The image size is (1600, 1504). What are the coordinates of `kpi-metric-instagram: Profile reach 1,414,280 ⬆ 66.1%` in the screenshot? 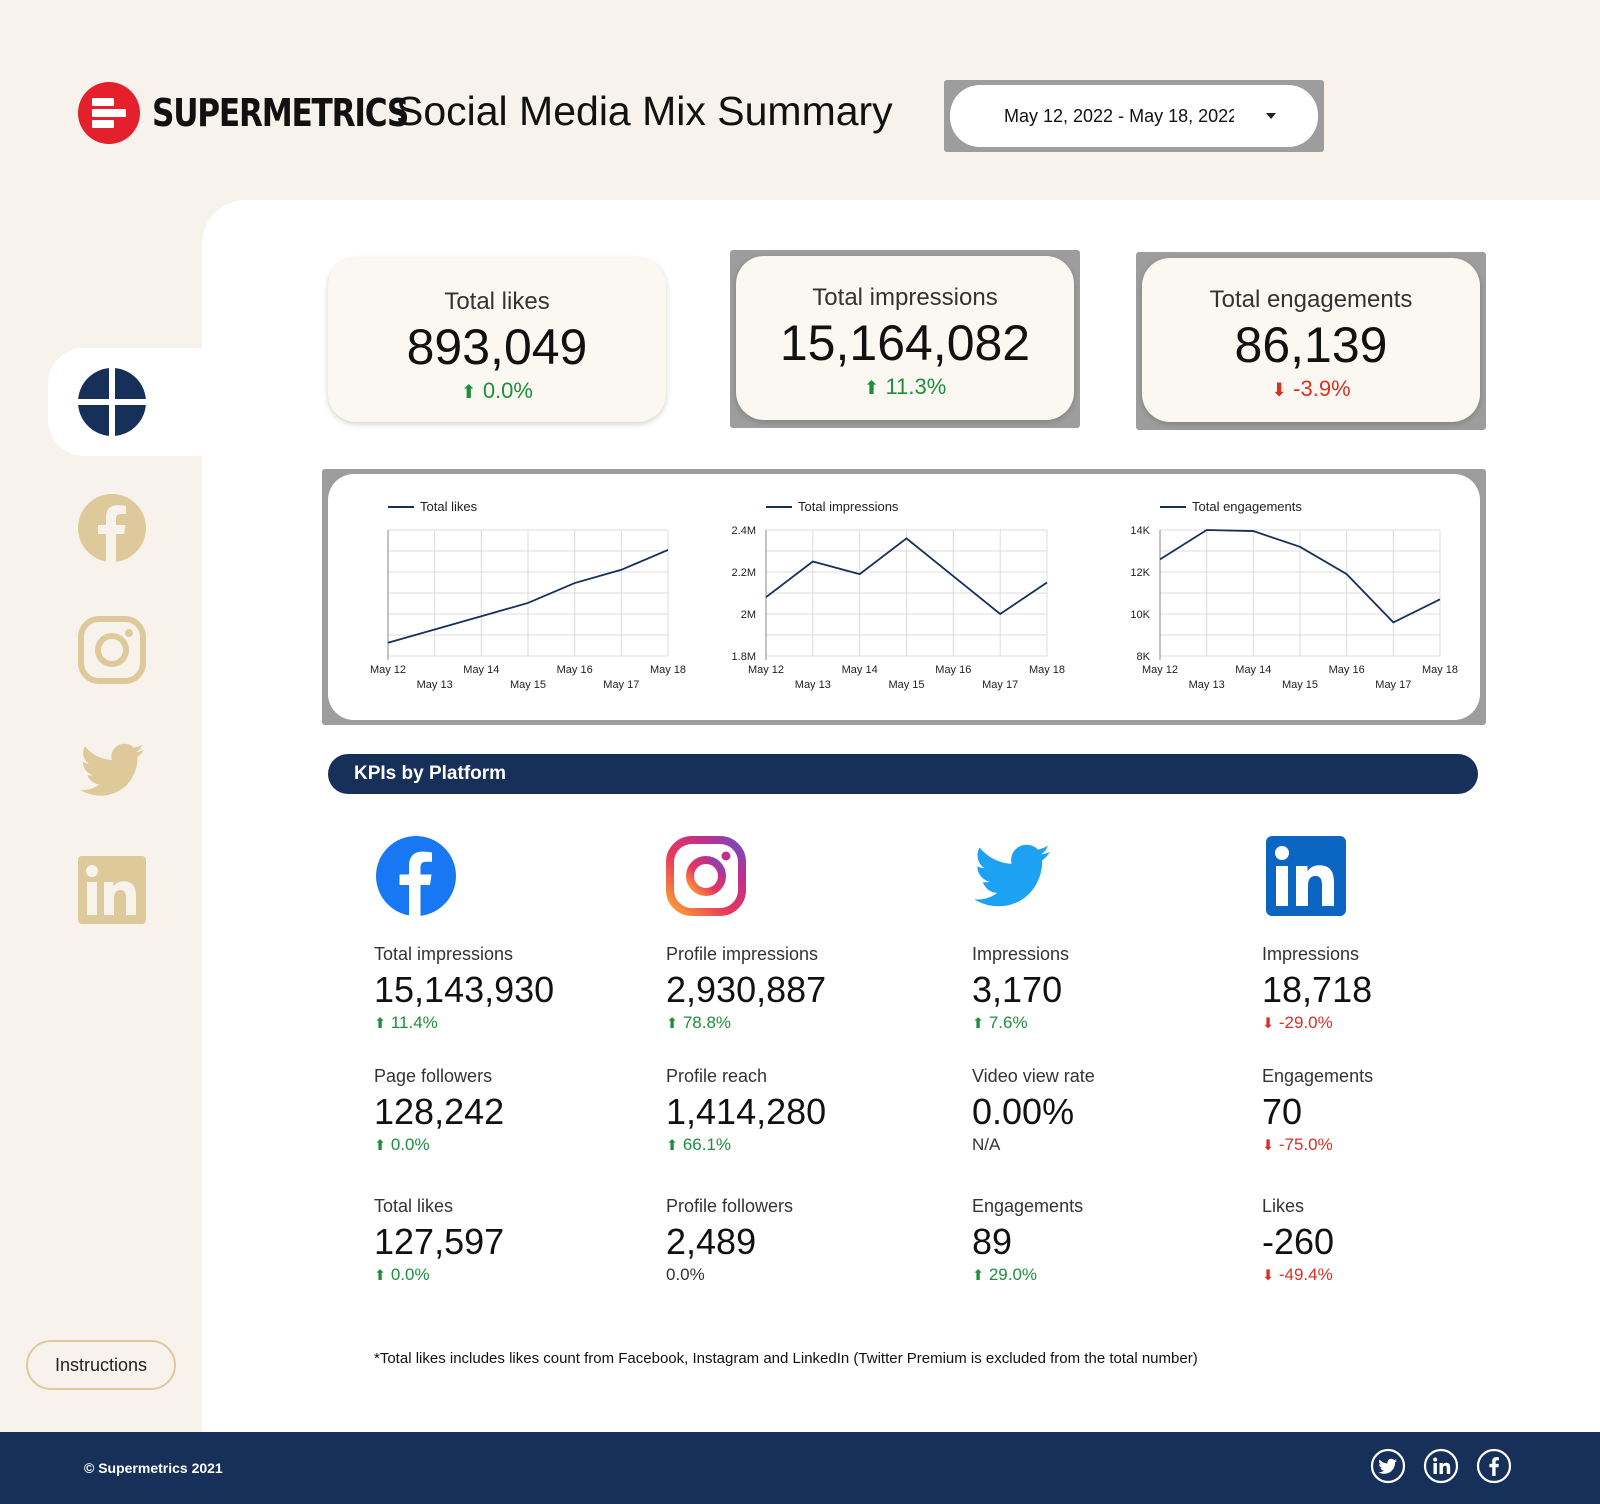 It's located at (746, 1110).